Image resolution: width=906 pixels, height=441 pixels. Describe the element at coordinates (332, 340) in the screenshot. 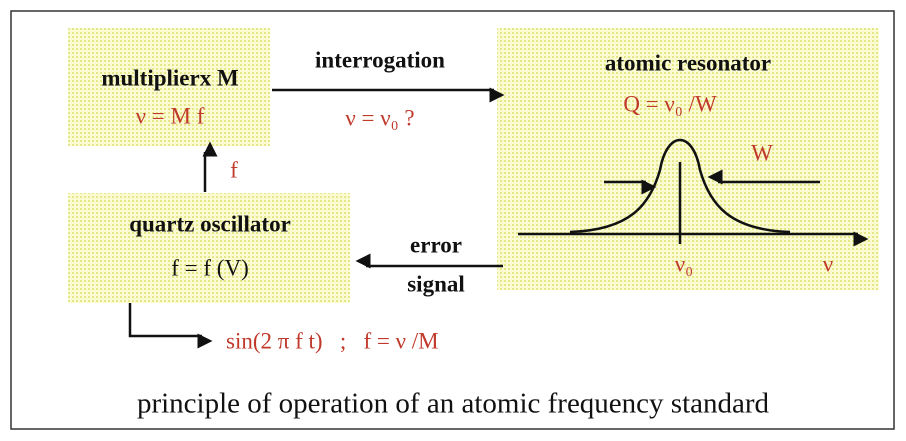

I see `output-formula: sin(2 π f t) ; f = ν /M` at that location.